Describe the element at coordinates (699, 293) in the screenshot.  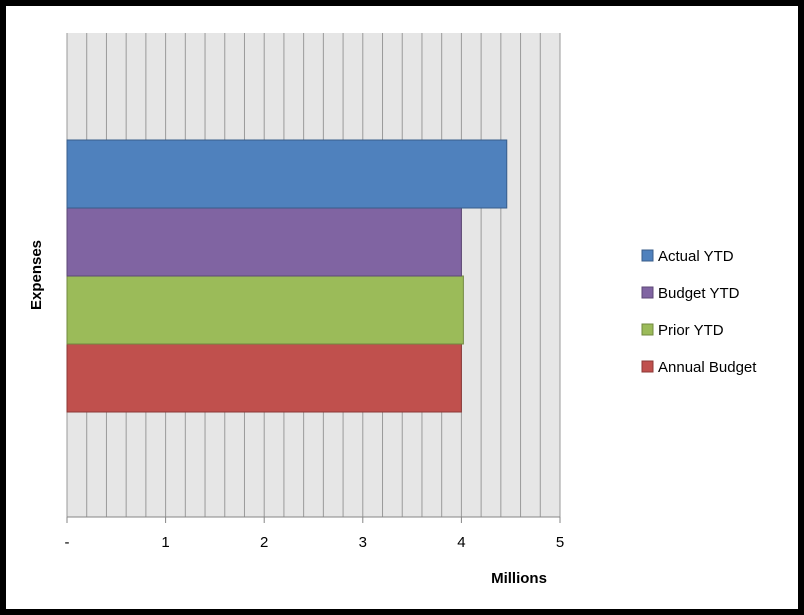
I see `legend-label-budget-ytd: Budget YTD` at that location.